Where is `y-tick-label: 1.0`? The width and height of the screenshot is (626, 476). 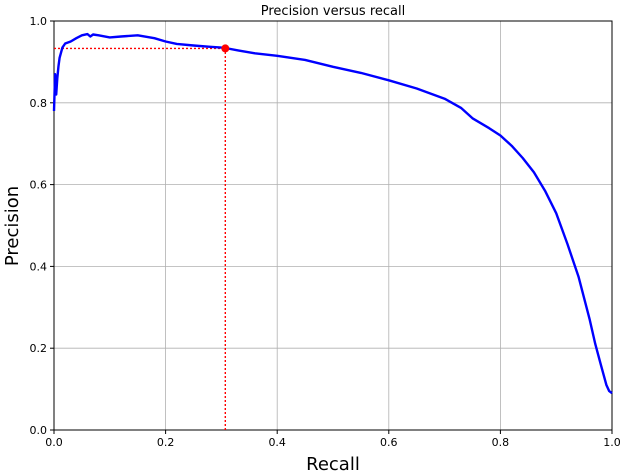
y-tick-label: 1.0 is located at coordinates (39, 21).